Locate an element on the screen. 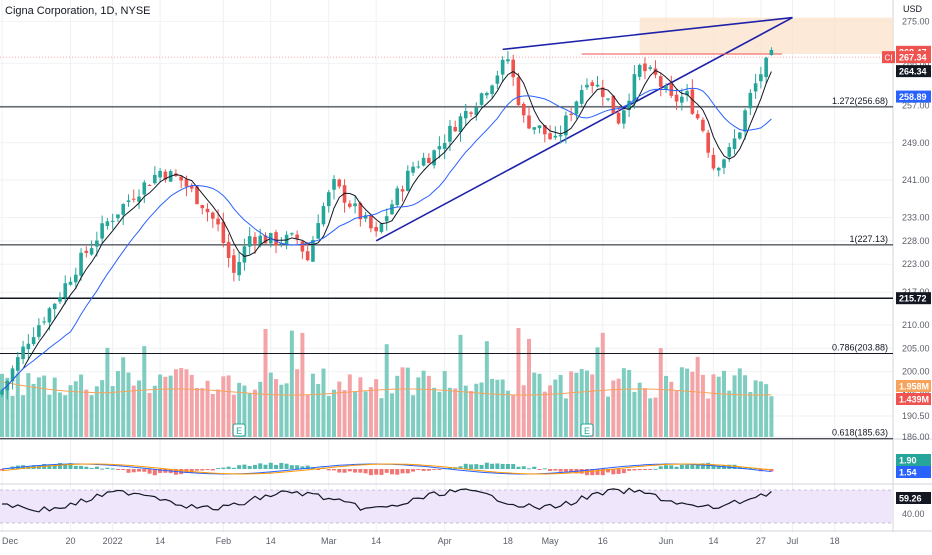  price-label-box is located at coordinates (913, 71).